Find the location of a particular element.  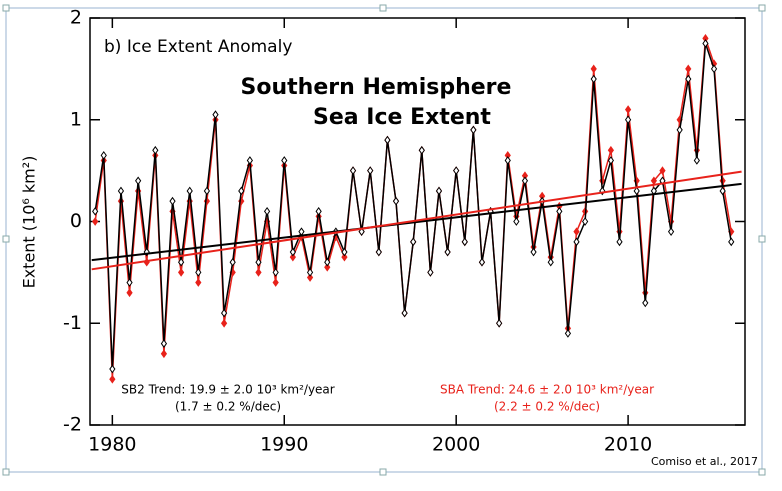

y-tick-label: 2 is located at coordinates (76, 18).